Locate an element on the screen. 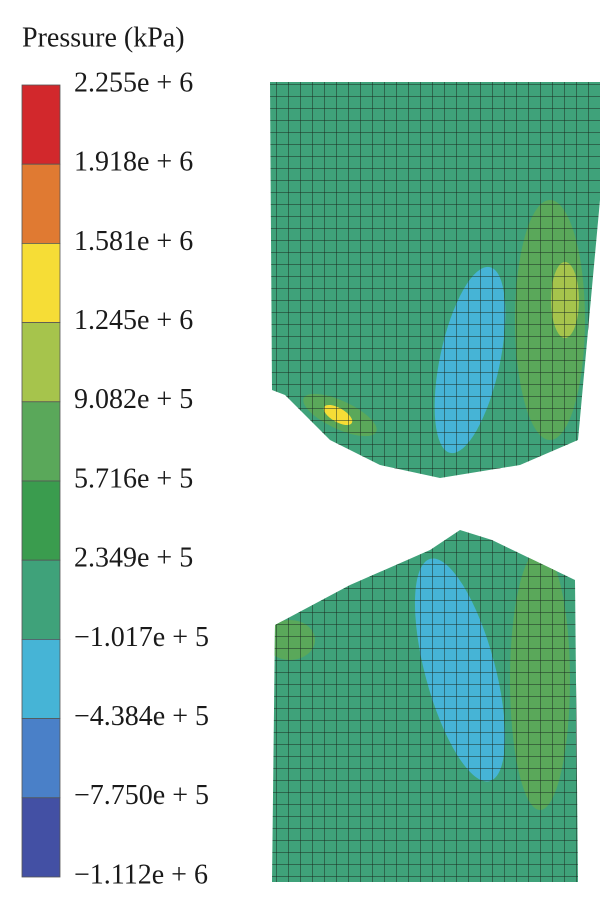  legend-title: Pressure (kPa) is located at coordinates (103, 37).